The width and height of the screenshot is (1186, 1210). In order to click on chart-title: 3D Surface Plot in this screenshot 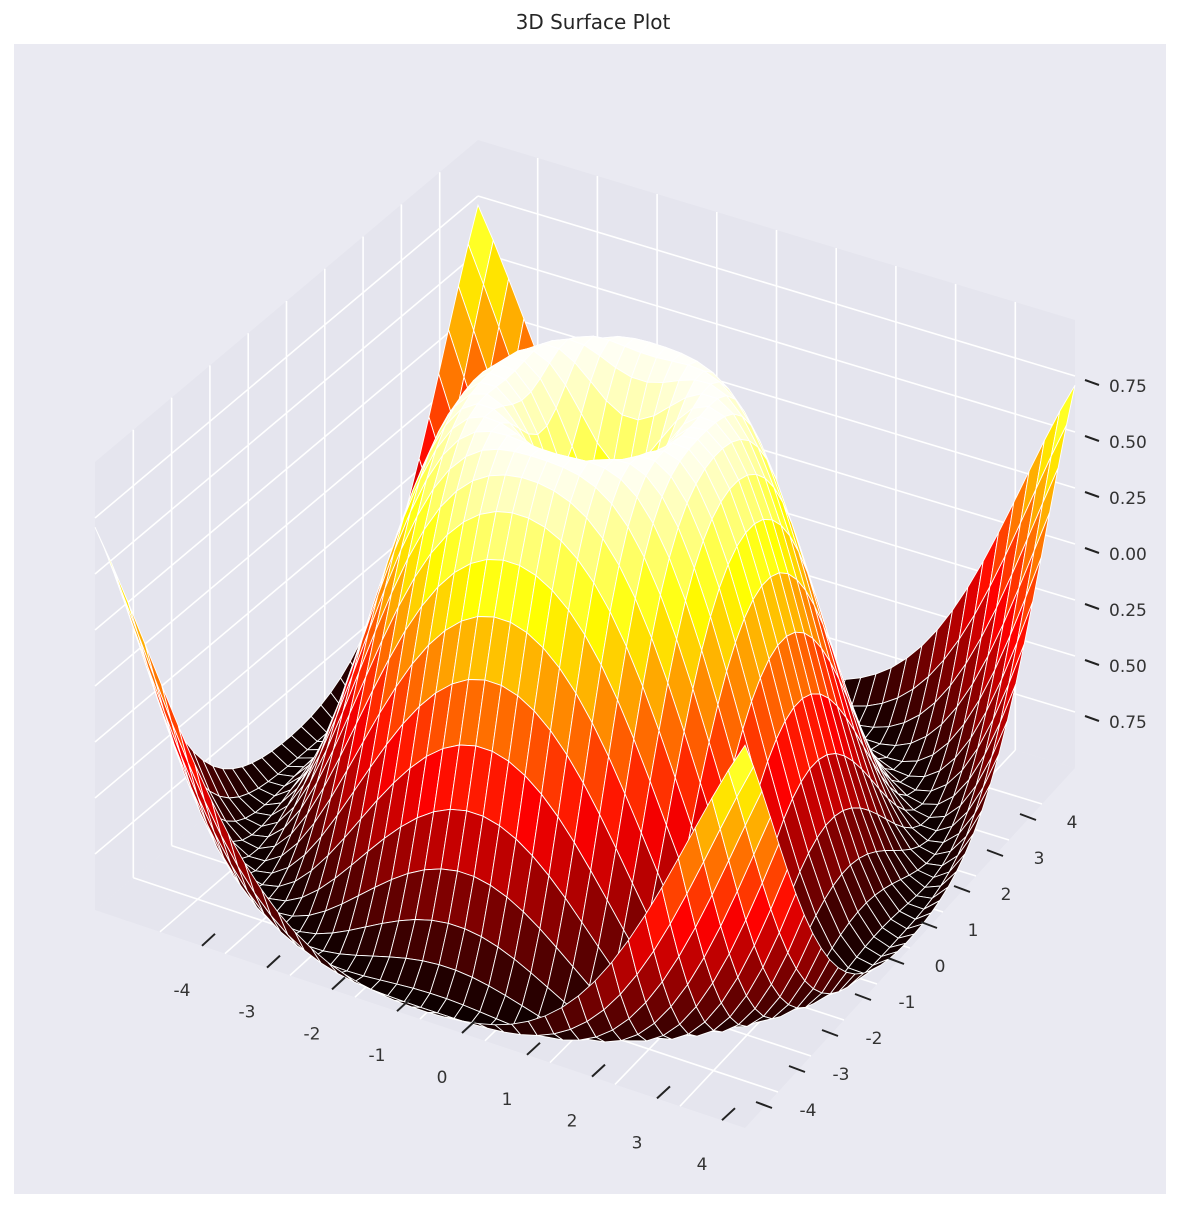, I will do `click(593, 22)`.